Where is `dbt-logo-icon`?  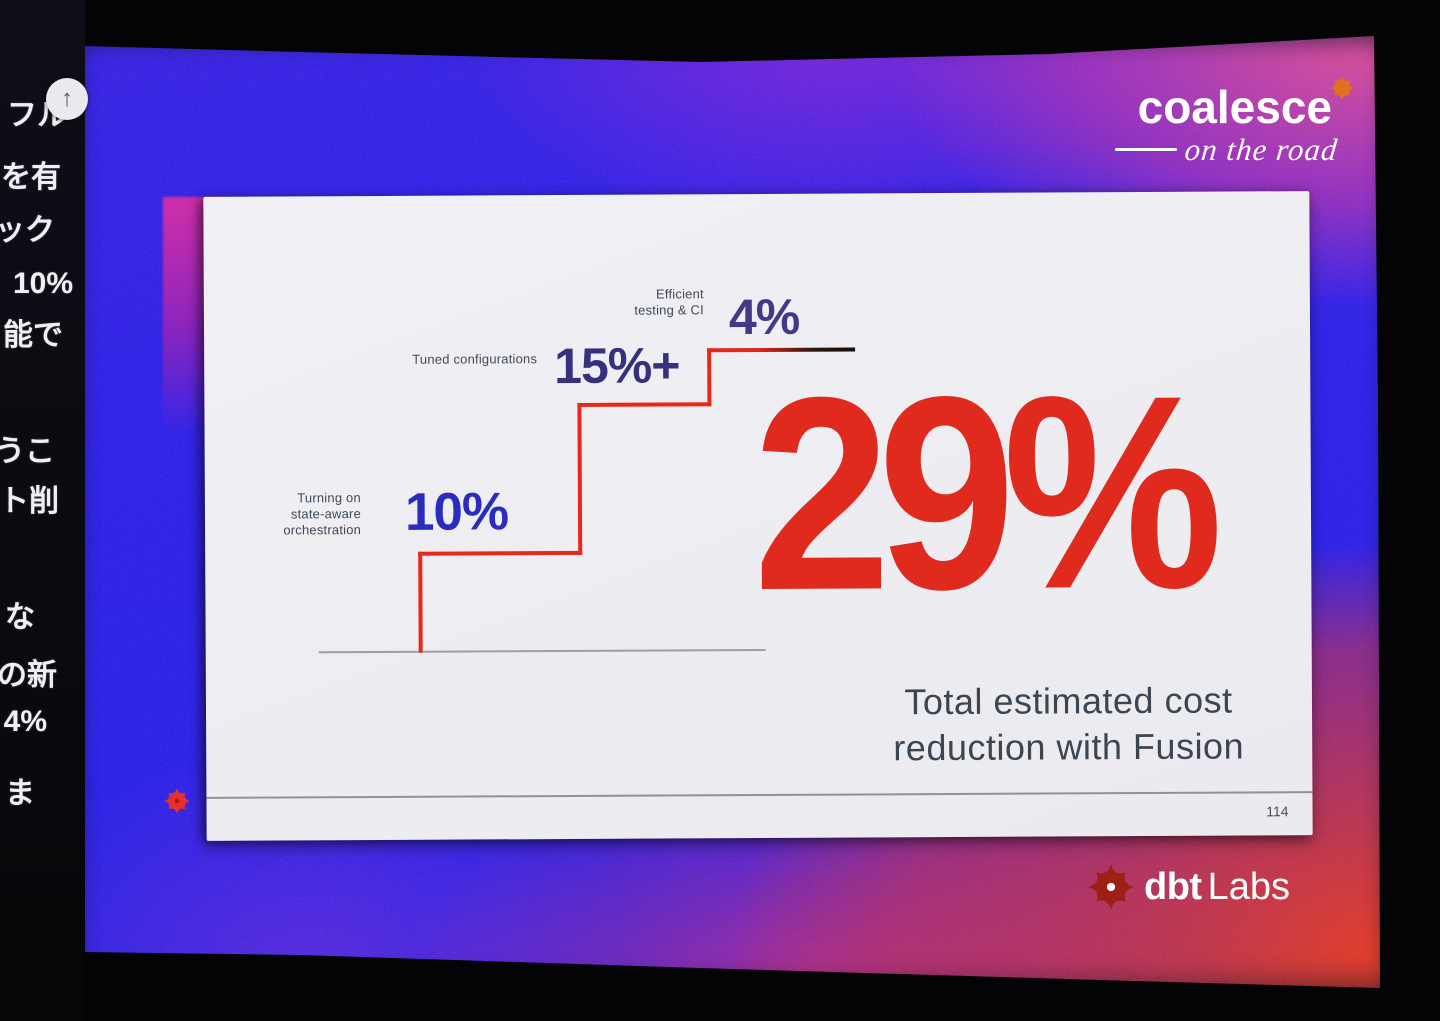 dbt-logo-icon is located at coordinates (1111, 887).